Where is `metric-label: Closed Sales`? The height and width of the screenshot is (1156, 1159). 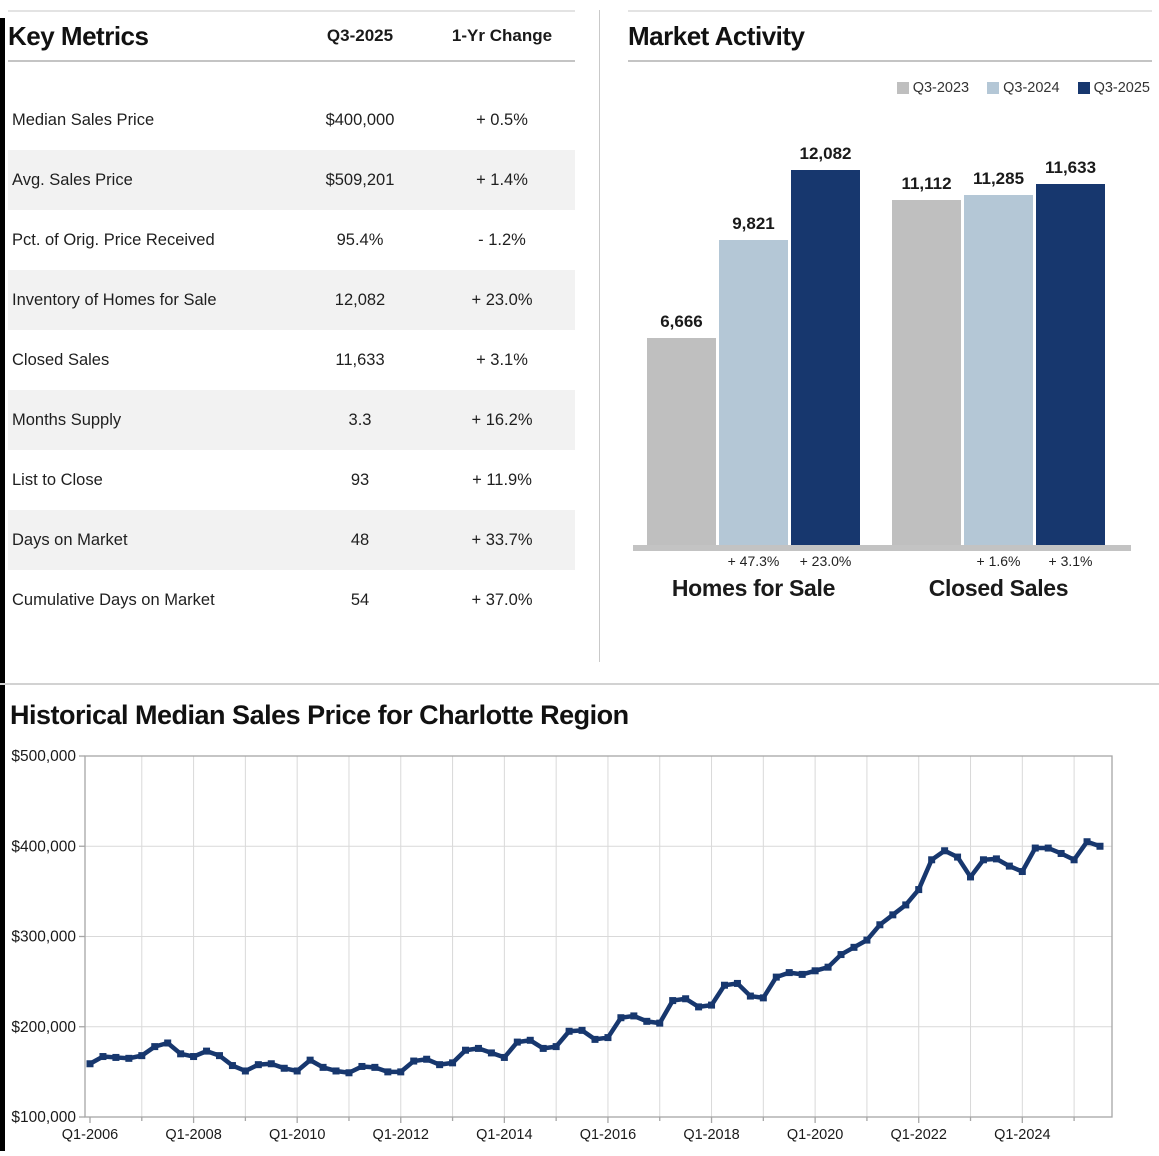
metric-label: Closed Sales is located at coordinates (61, 359).